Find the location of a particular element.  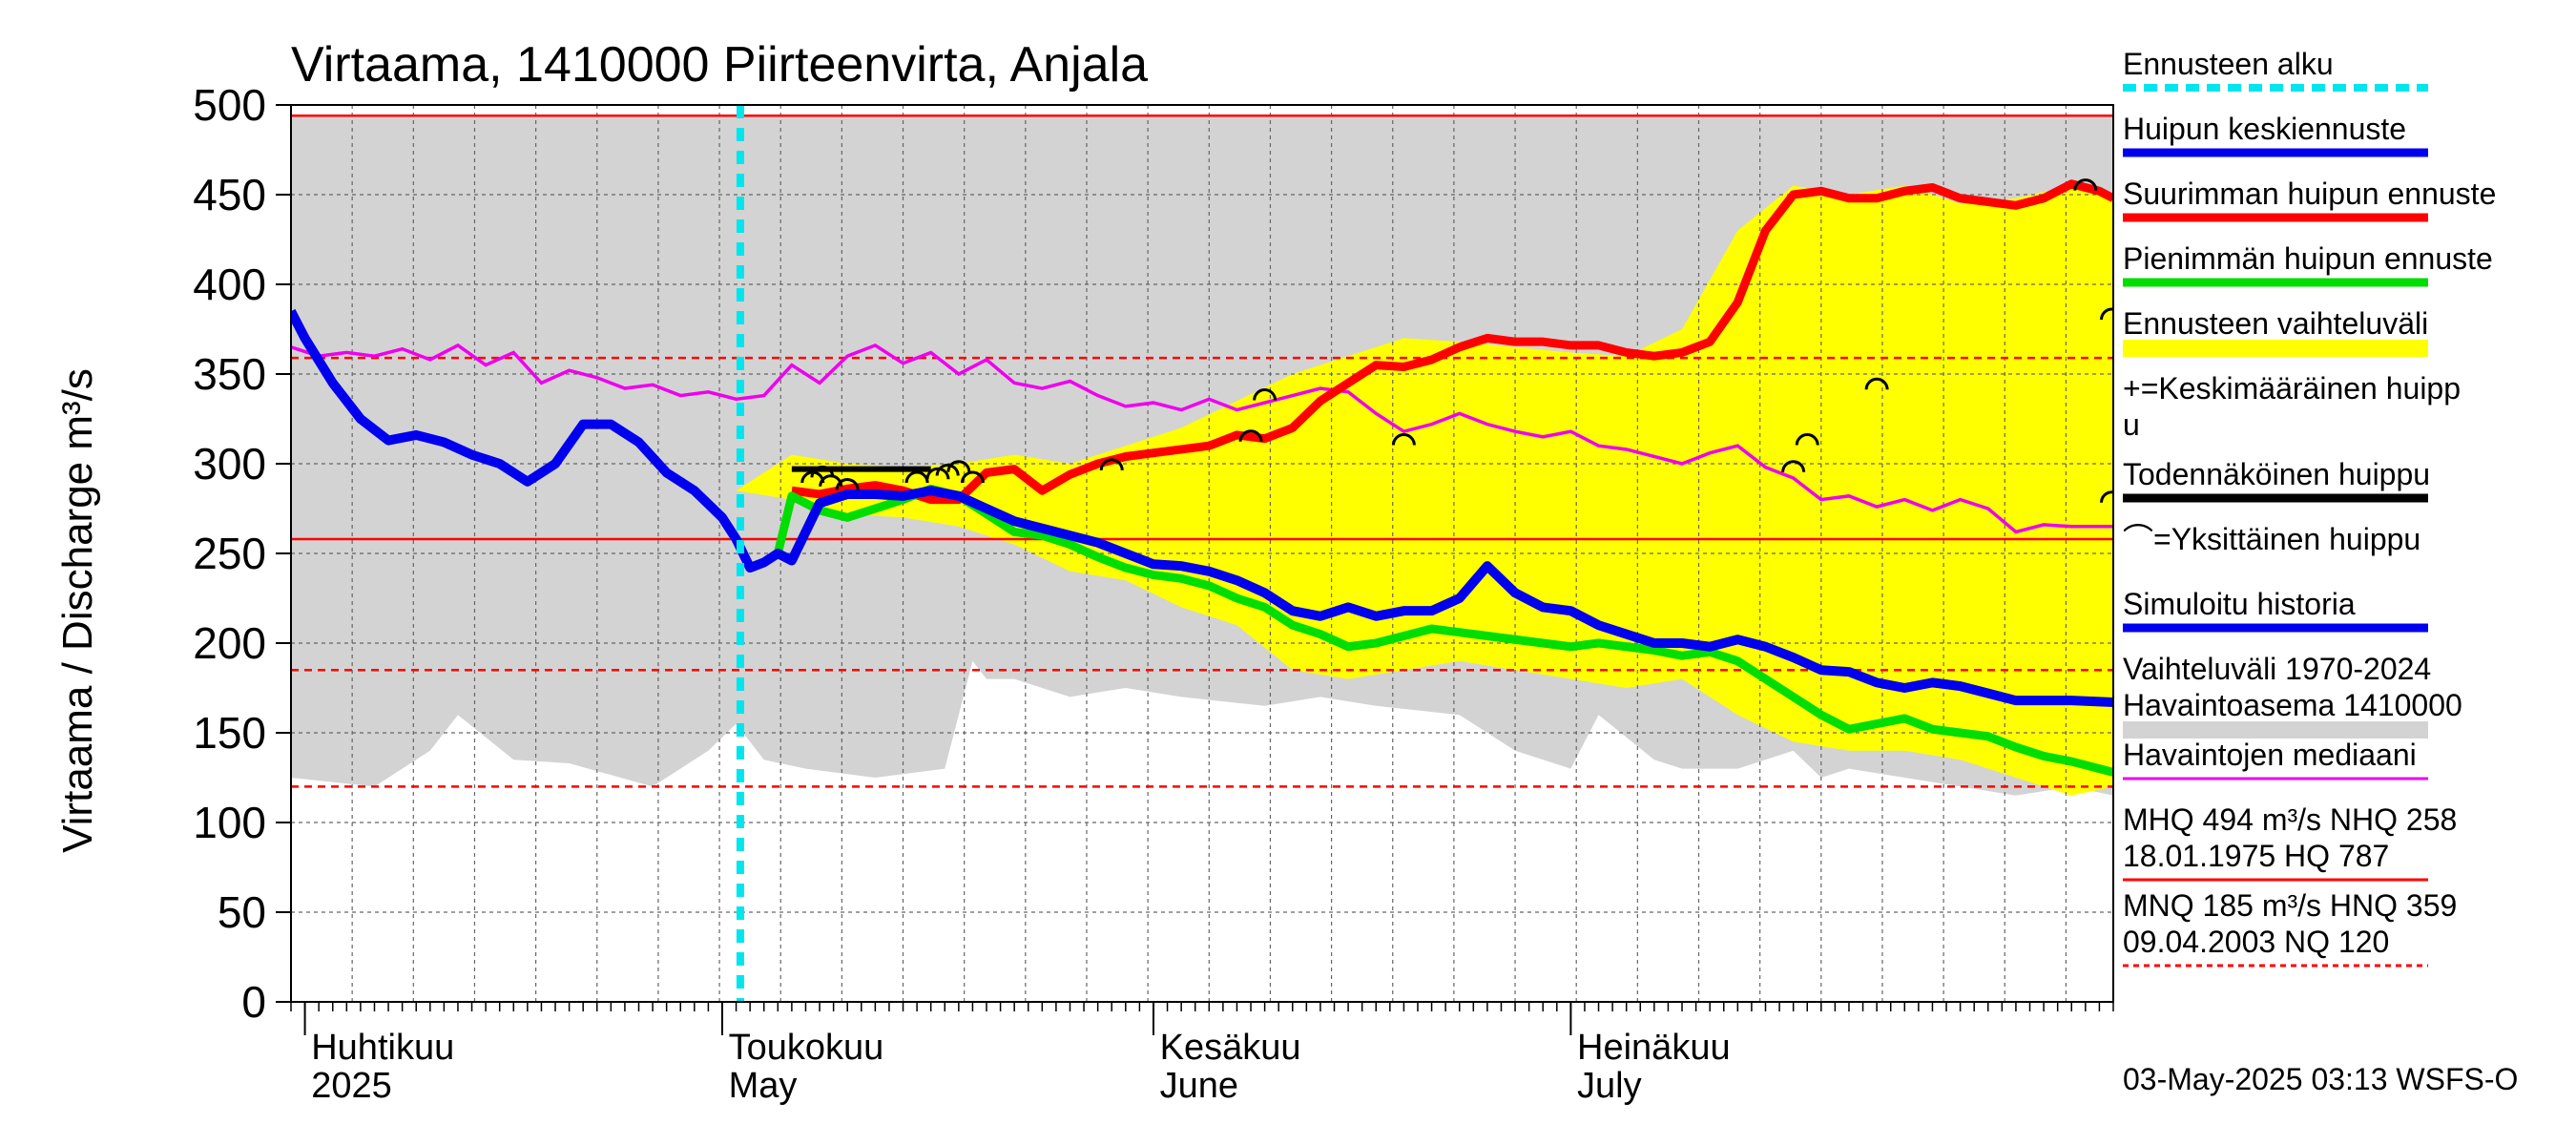

legend-label-2: Havaintoasema 1410000 is located at coordinates (2292, 705).